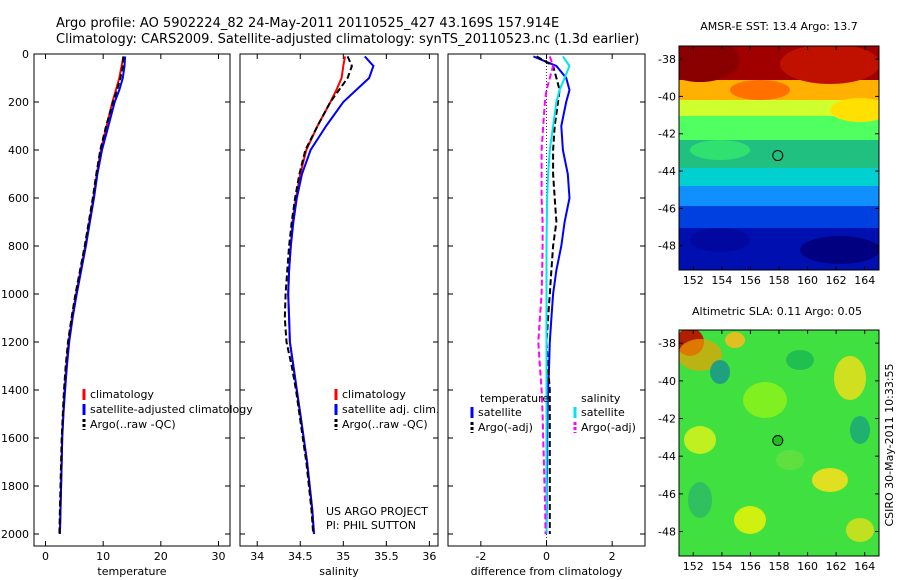 The height and width of the screenshot is (580, 900). What do you see at coordinates (15, 294) in the screenshot?
I see `y-tick-label: 1000` at bounding box center [15, 294].